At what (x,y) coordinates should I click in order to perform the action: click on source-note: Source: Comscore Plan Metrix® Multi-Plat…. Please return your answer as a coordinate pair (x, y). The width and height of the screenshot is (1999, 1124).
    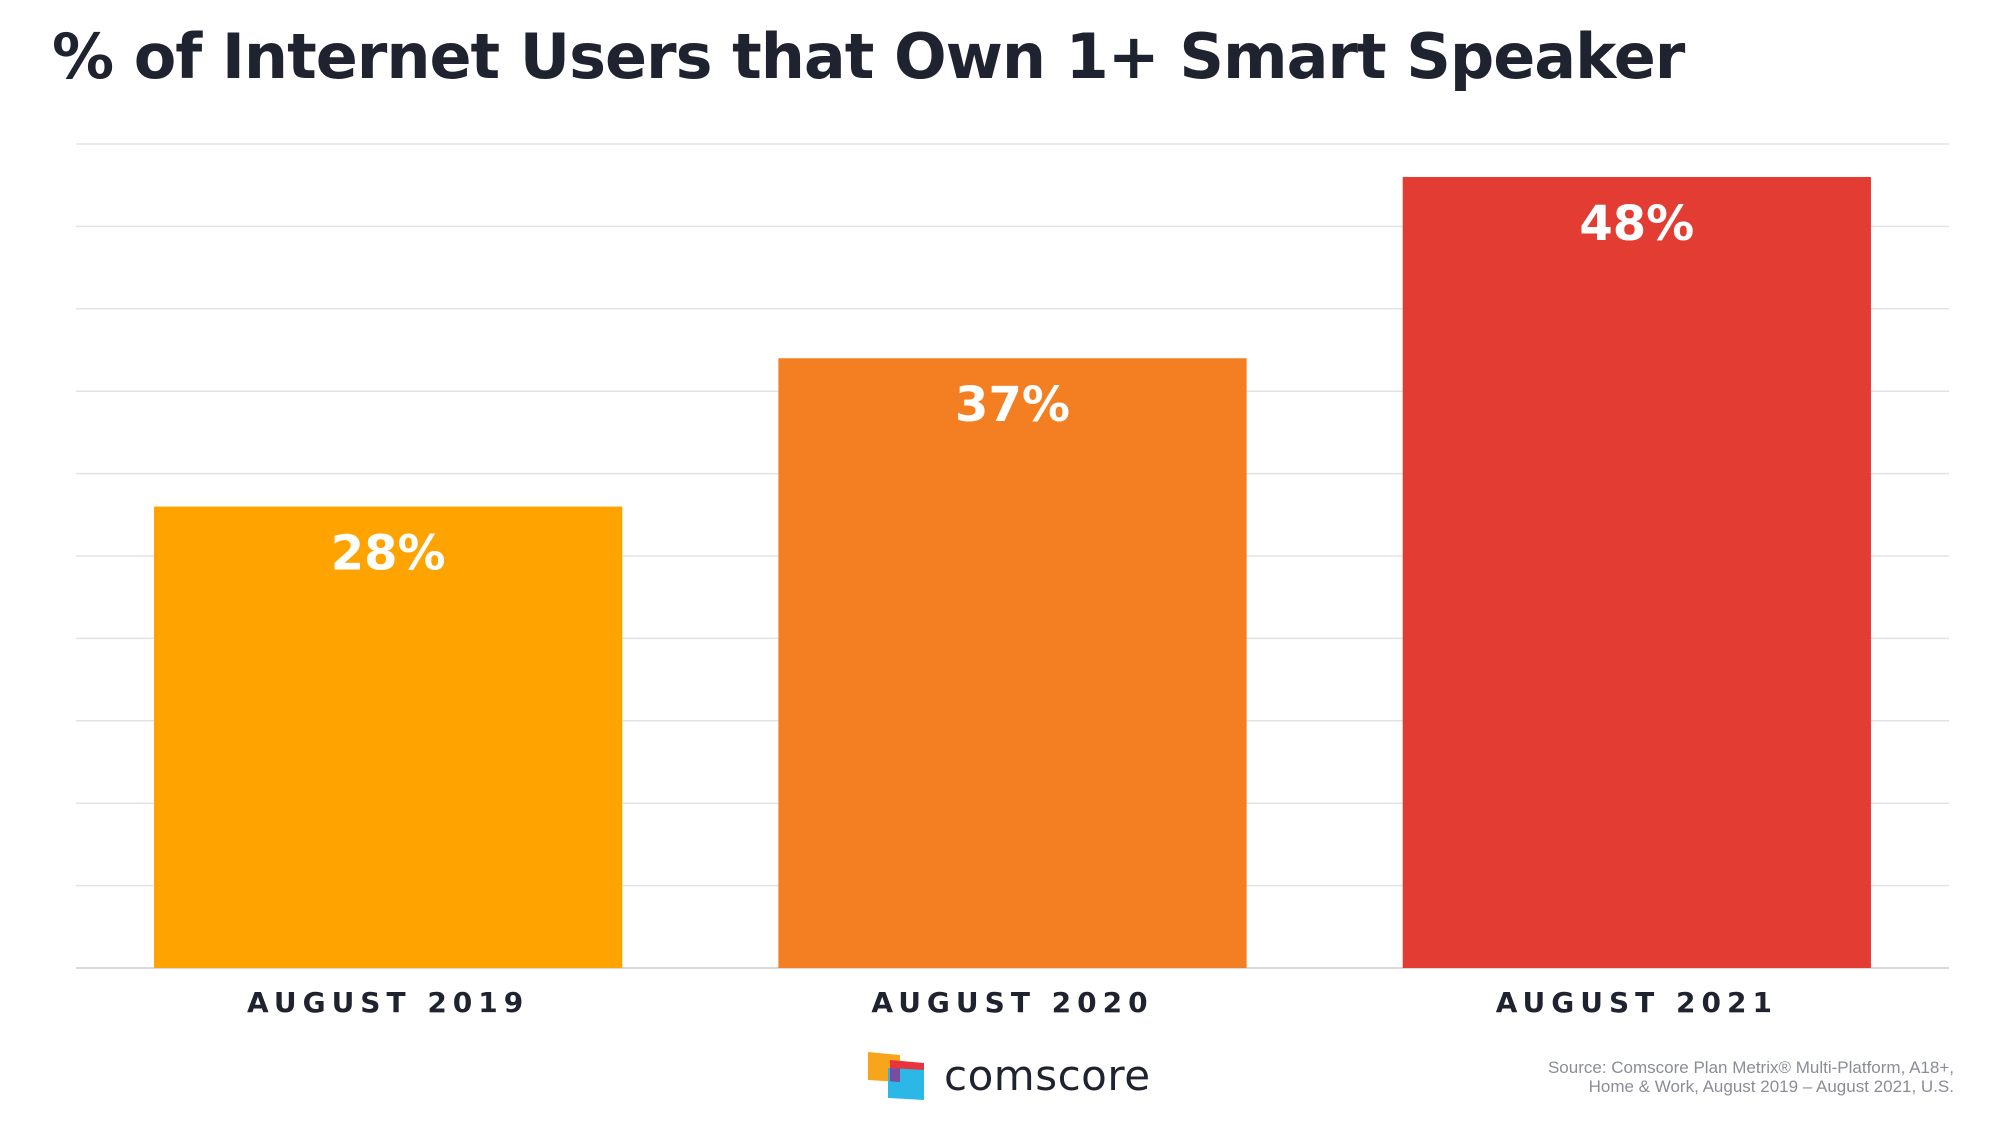
    Looking at the image, I should click on (1694, 1077).